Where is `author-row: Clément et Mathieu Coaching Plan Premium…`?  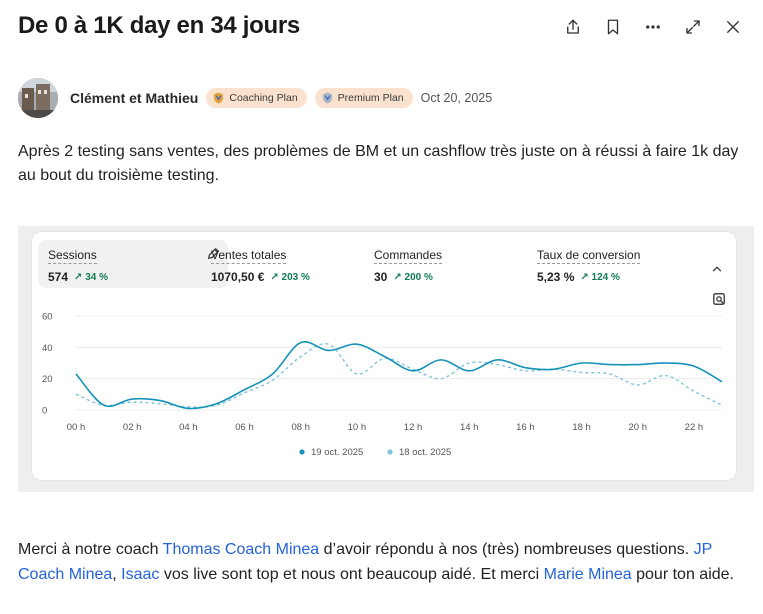 author-row: Clément et Mathieu Coaching Plan Premium… is located at coordinates (255, 98).